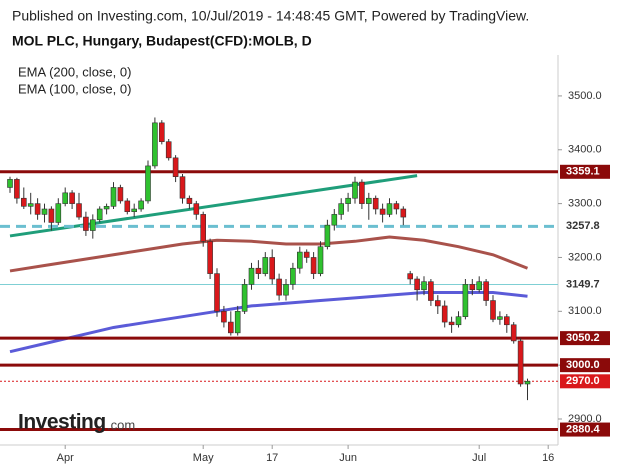 Image resolution: width=621 pixels, height=475 pixels. What do you see at coordinates (62, 422) in the screenshot?
I see `logo: Investing` at bounding box center [62, 422].